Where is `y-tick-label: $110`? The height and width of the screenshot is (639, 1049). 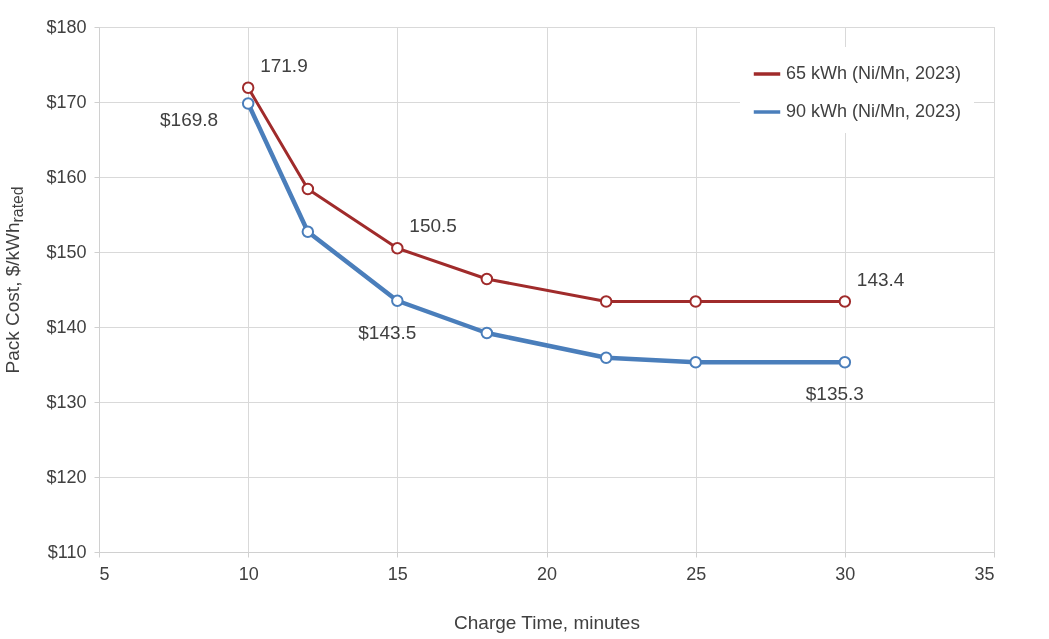
y-tick-label: $110 is located at coordinates (67, 551).